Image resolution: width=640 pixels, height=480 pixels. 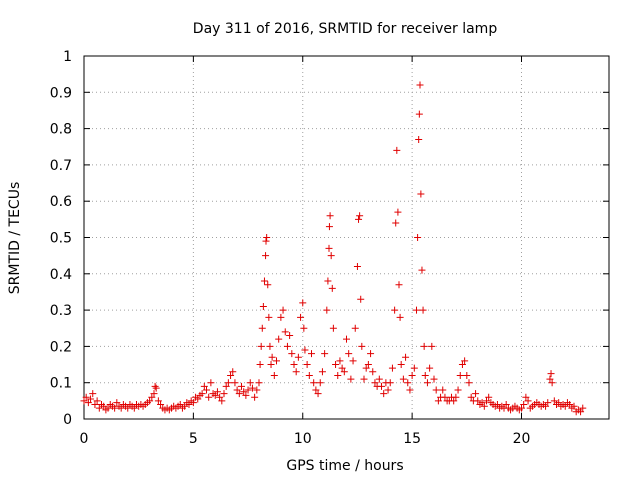 What do you see at coordinates (61, 93) in the screenshot?
I see `y-tick-label: 0.9` at bounding box center [61, 93].